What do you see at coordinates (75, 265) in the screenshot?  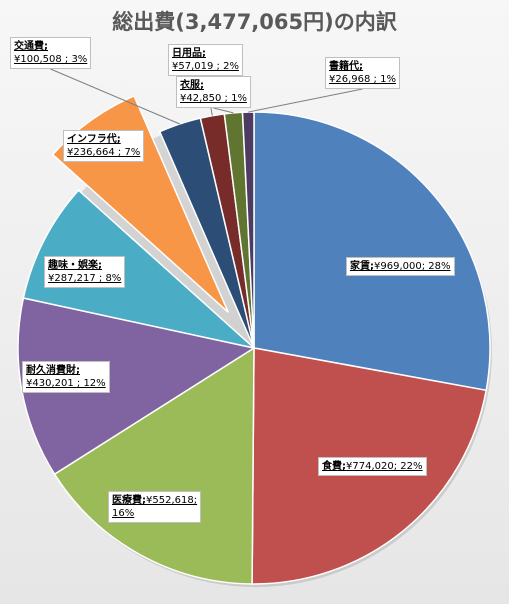 I see `data-label-category: 趣味・娯楽;` at bounding box center [75, 265].